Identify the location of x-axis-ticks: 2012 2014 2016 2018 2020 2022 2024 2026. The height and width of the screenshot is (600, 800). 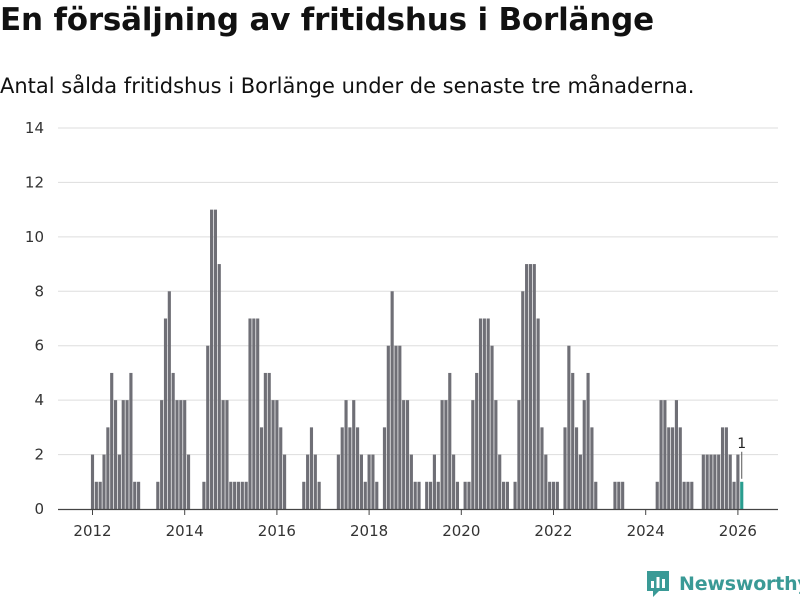
(415, 524).